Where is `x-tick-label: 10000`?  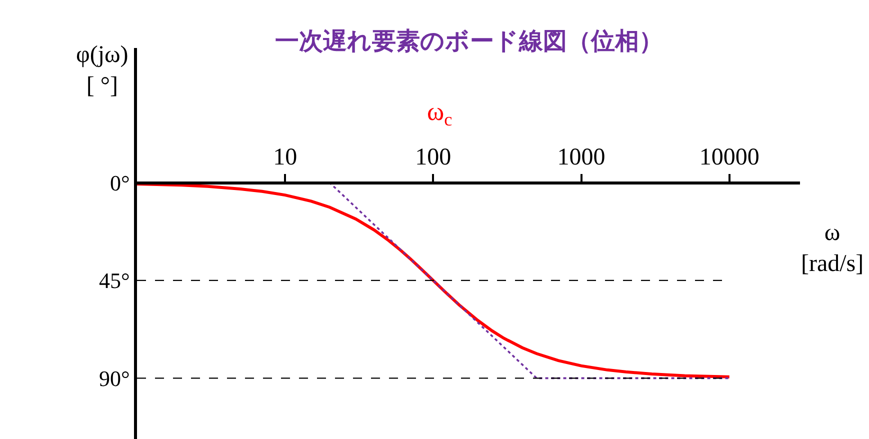
x-tick-label: 10000 is located at coordinates (729, 157).